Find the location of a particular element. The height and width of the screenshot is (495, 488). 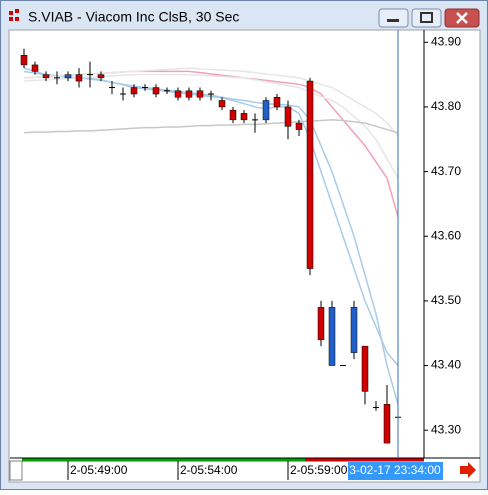

cursor-label: 3-02-17 23:34:00 is located at coordinates (395, 470).